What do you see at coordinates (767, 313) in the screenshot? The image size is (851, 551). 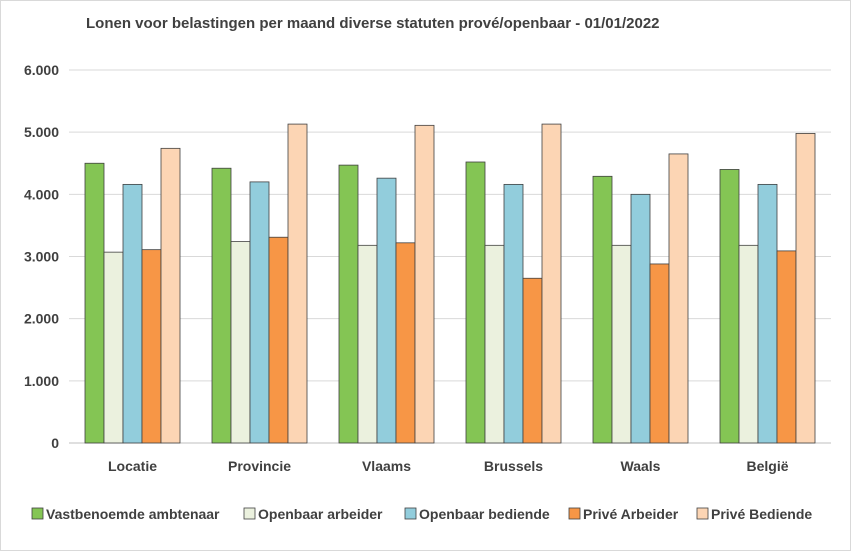 I see `bar-openbaar-bediende-belgië` at bounding box center [767, 313].